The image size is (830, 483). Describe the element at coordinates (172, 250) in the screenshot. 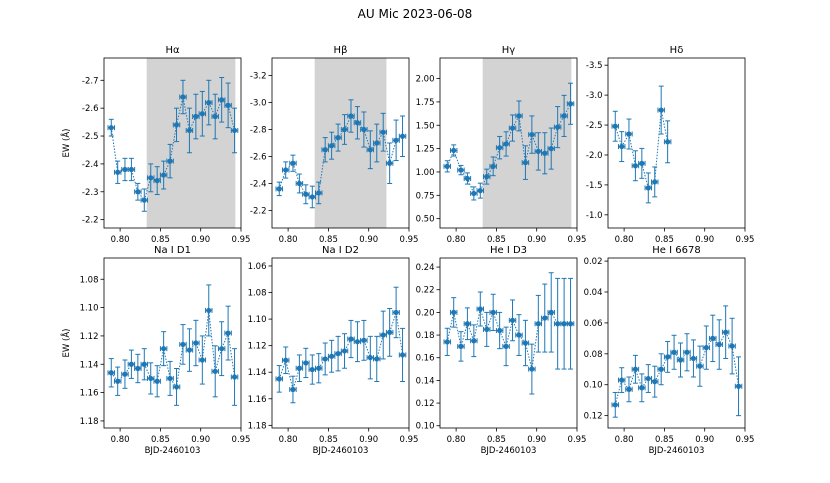

I see `panel-title: Na I D1` at that location.